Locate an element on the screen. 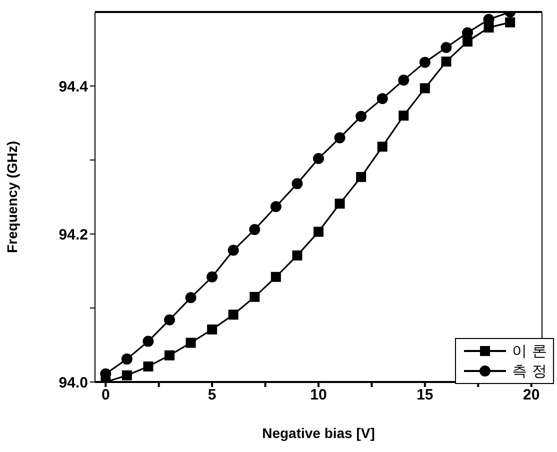 This screenshot has height=452, width=557. x-tick-label: 15 is located at coordinates (425, 395).